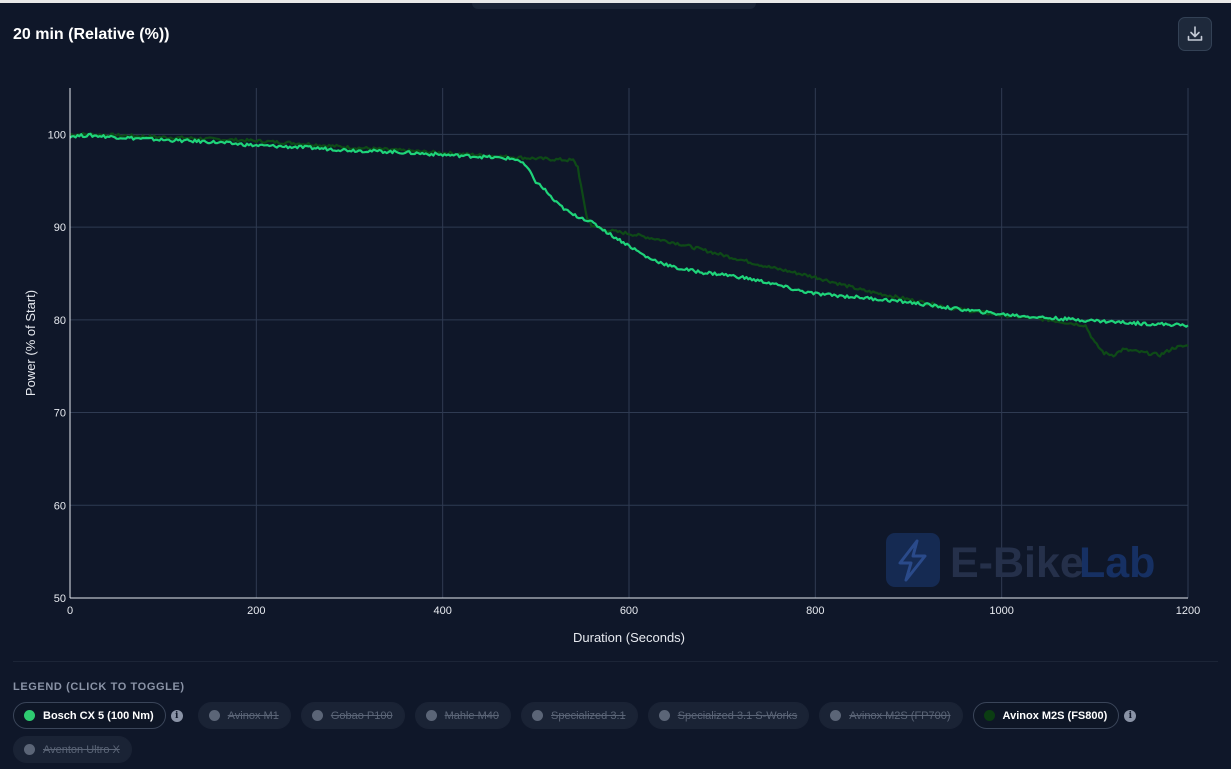  Describe the element at coordinates (1188, 611) in the screenshot. I see `x-tick-label: 1200` at that location.